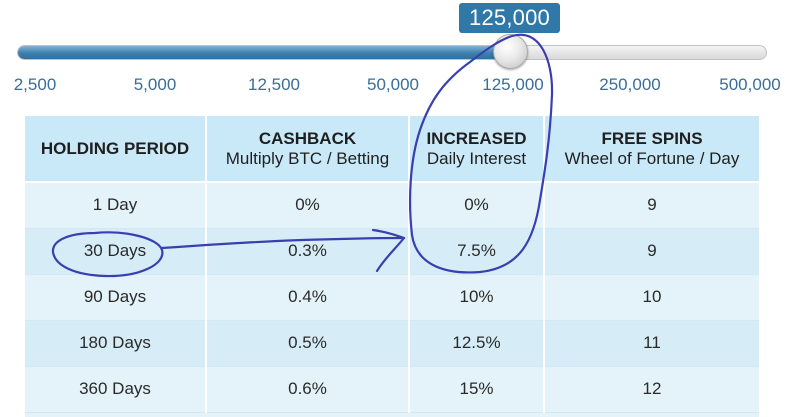  I want to click on table-row: 360 Days 0.6% 15% 12, so click(392, 389).